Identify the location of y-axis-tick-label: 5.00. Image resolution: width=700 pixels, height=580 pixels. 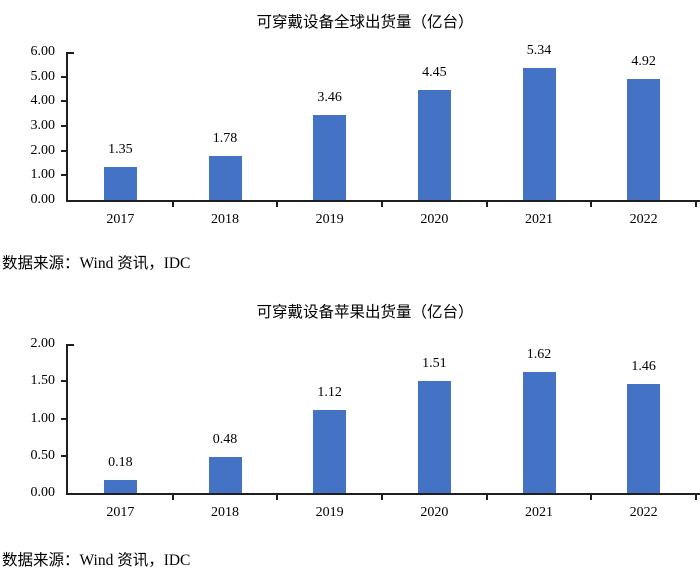
(43, 76).